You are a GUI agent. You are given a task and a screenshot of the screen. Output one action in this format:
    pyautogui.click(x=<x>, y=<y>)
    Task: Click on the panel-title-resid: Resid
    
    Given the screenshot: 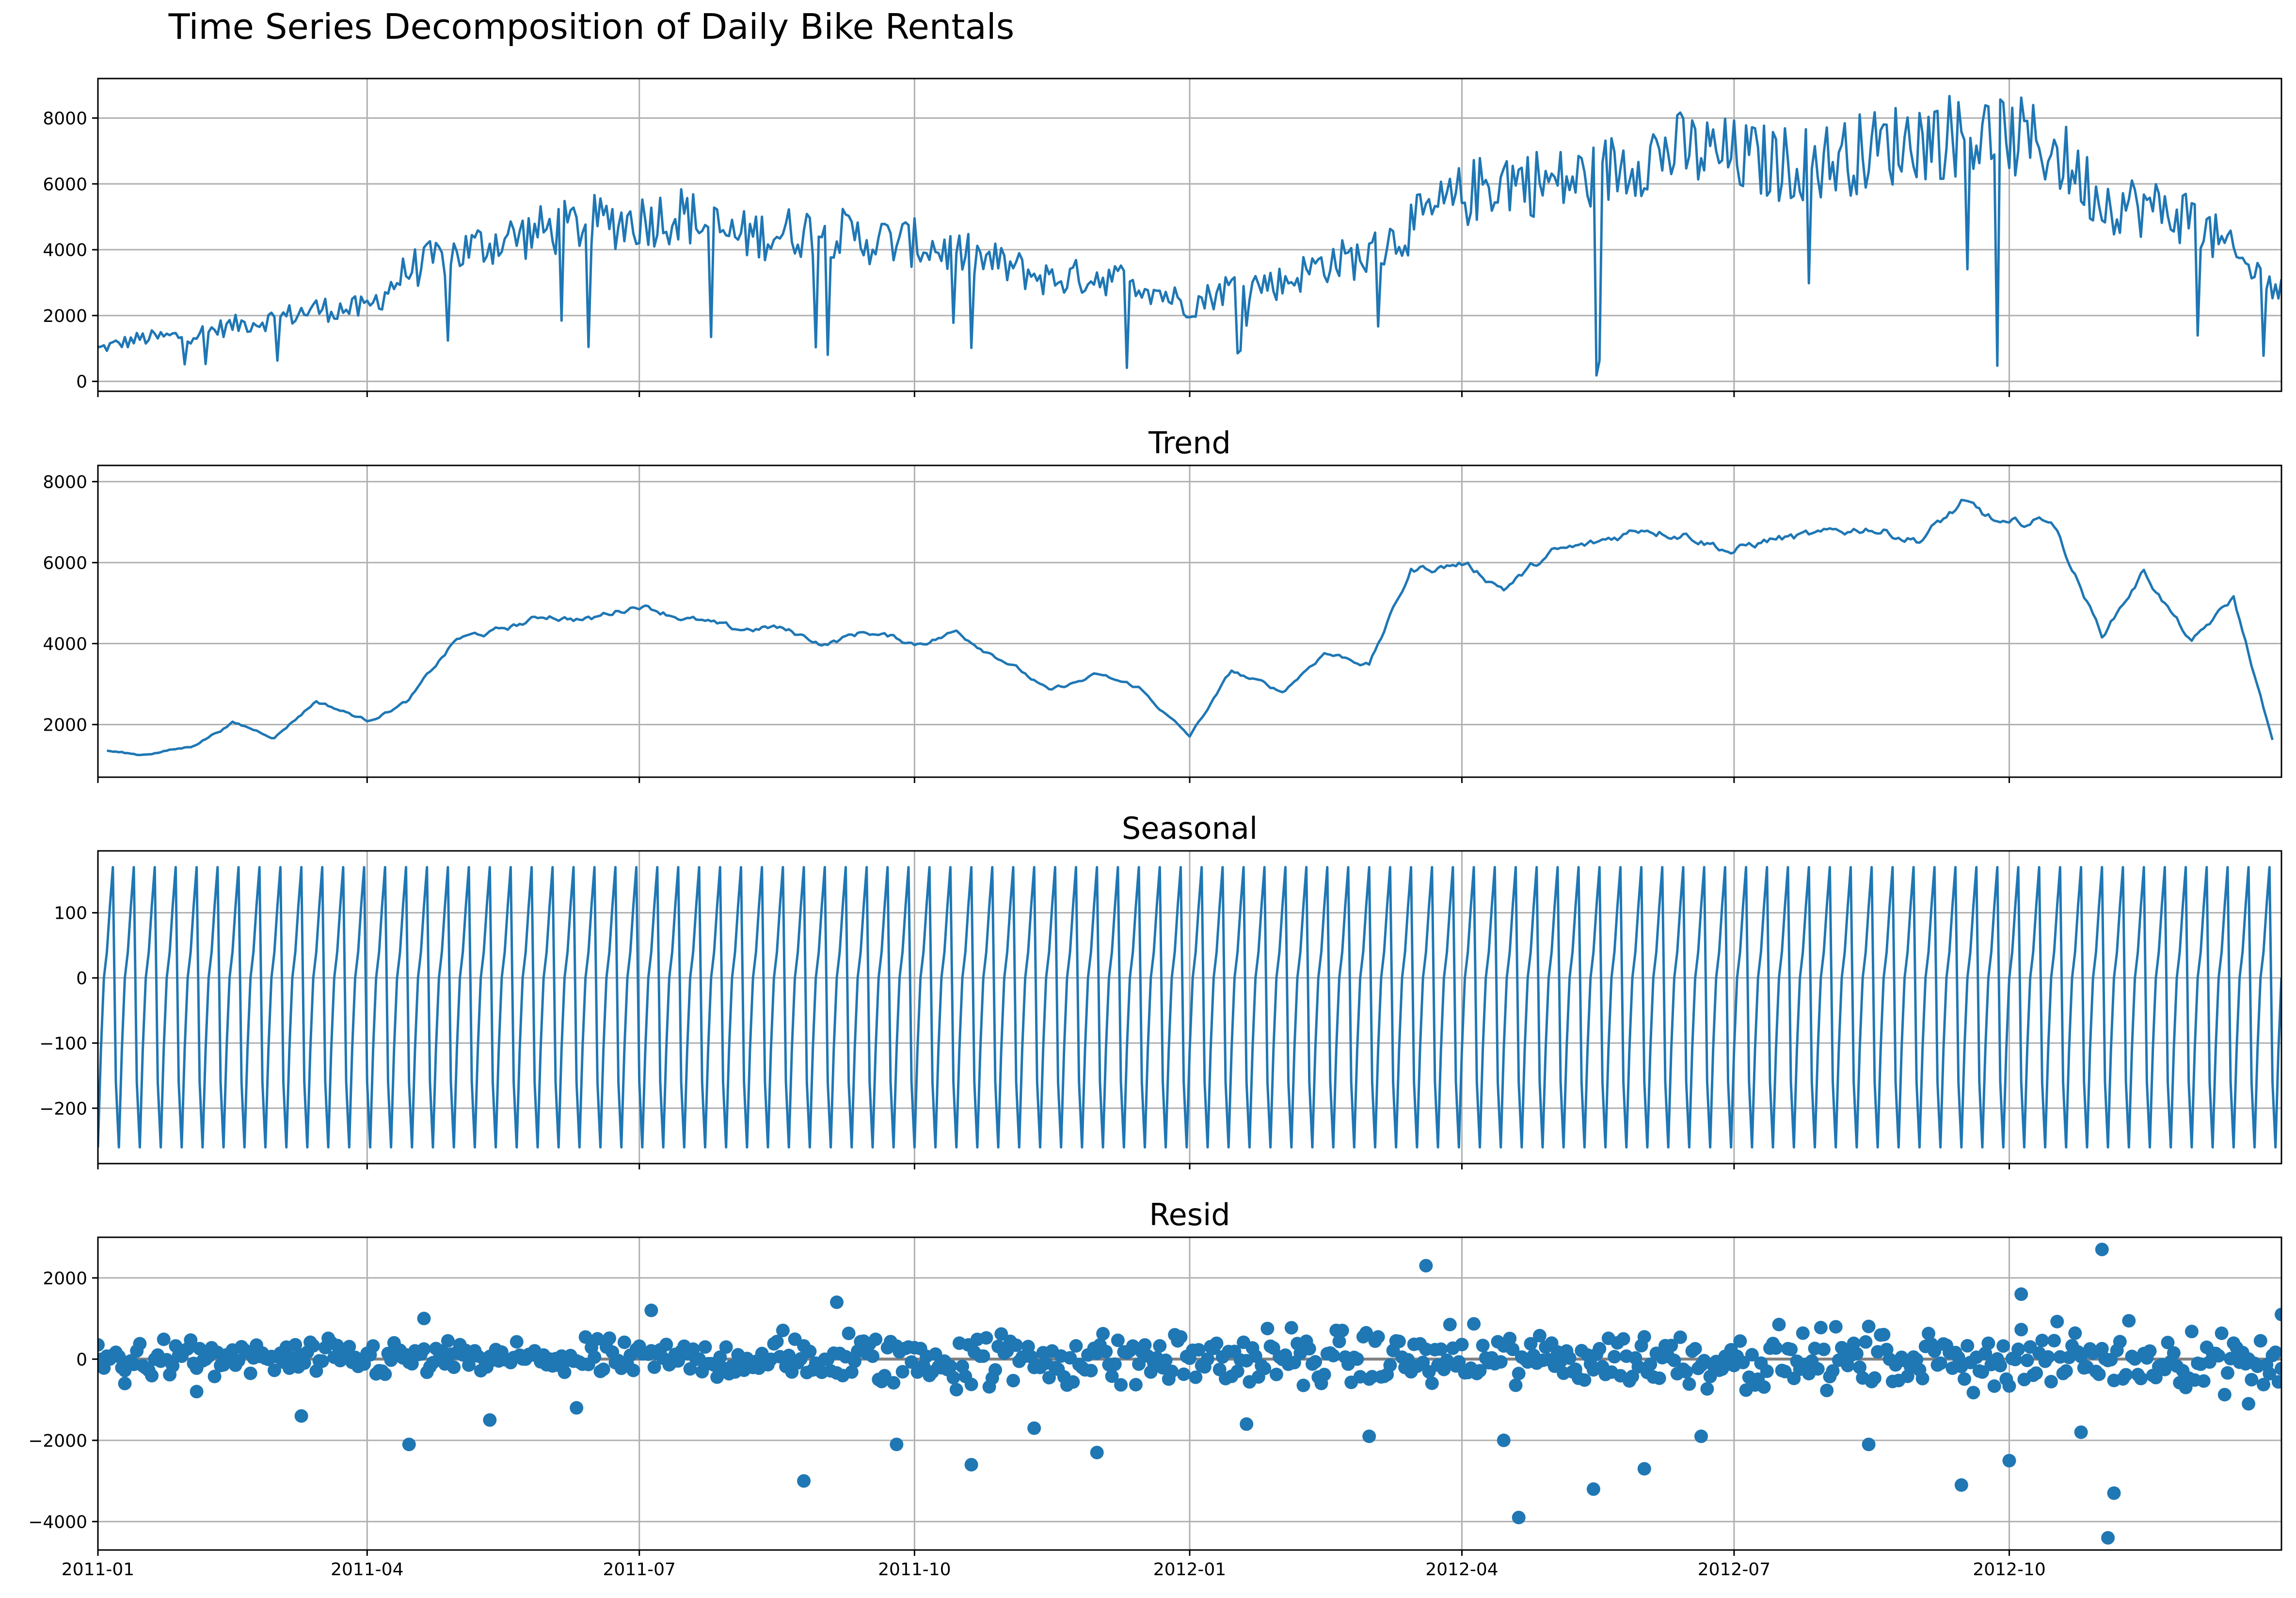 What is the action you would take?
    pyautogui.click(x=1189, y=1214)
    